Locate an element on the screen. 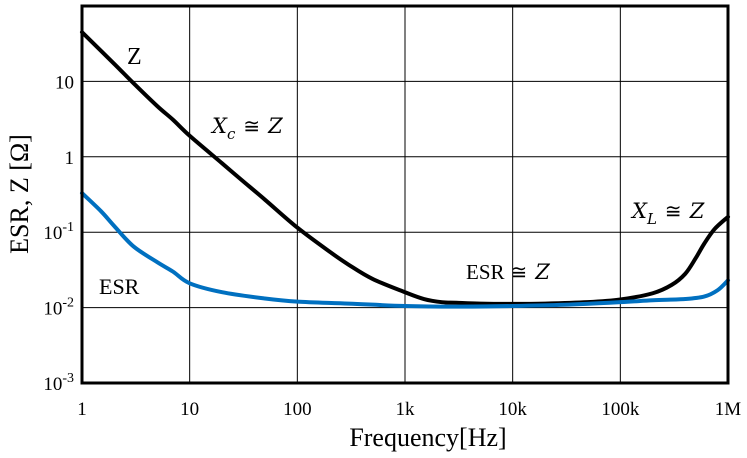 The height and width of the screenshot is (458, 747). x-tick-label: 1 is located at coordinates (82, 409).